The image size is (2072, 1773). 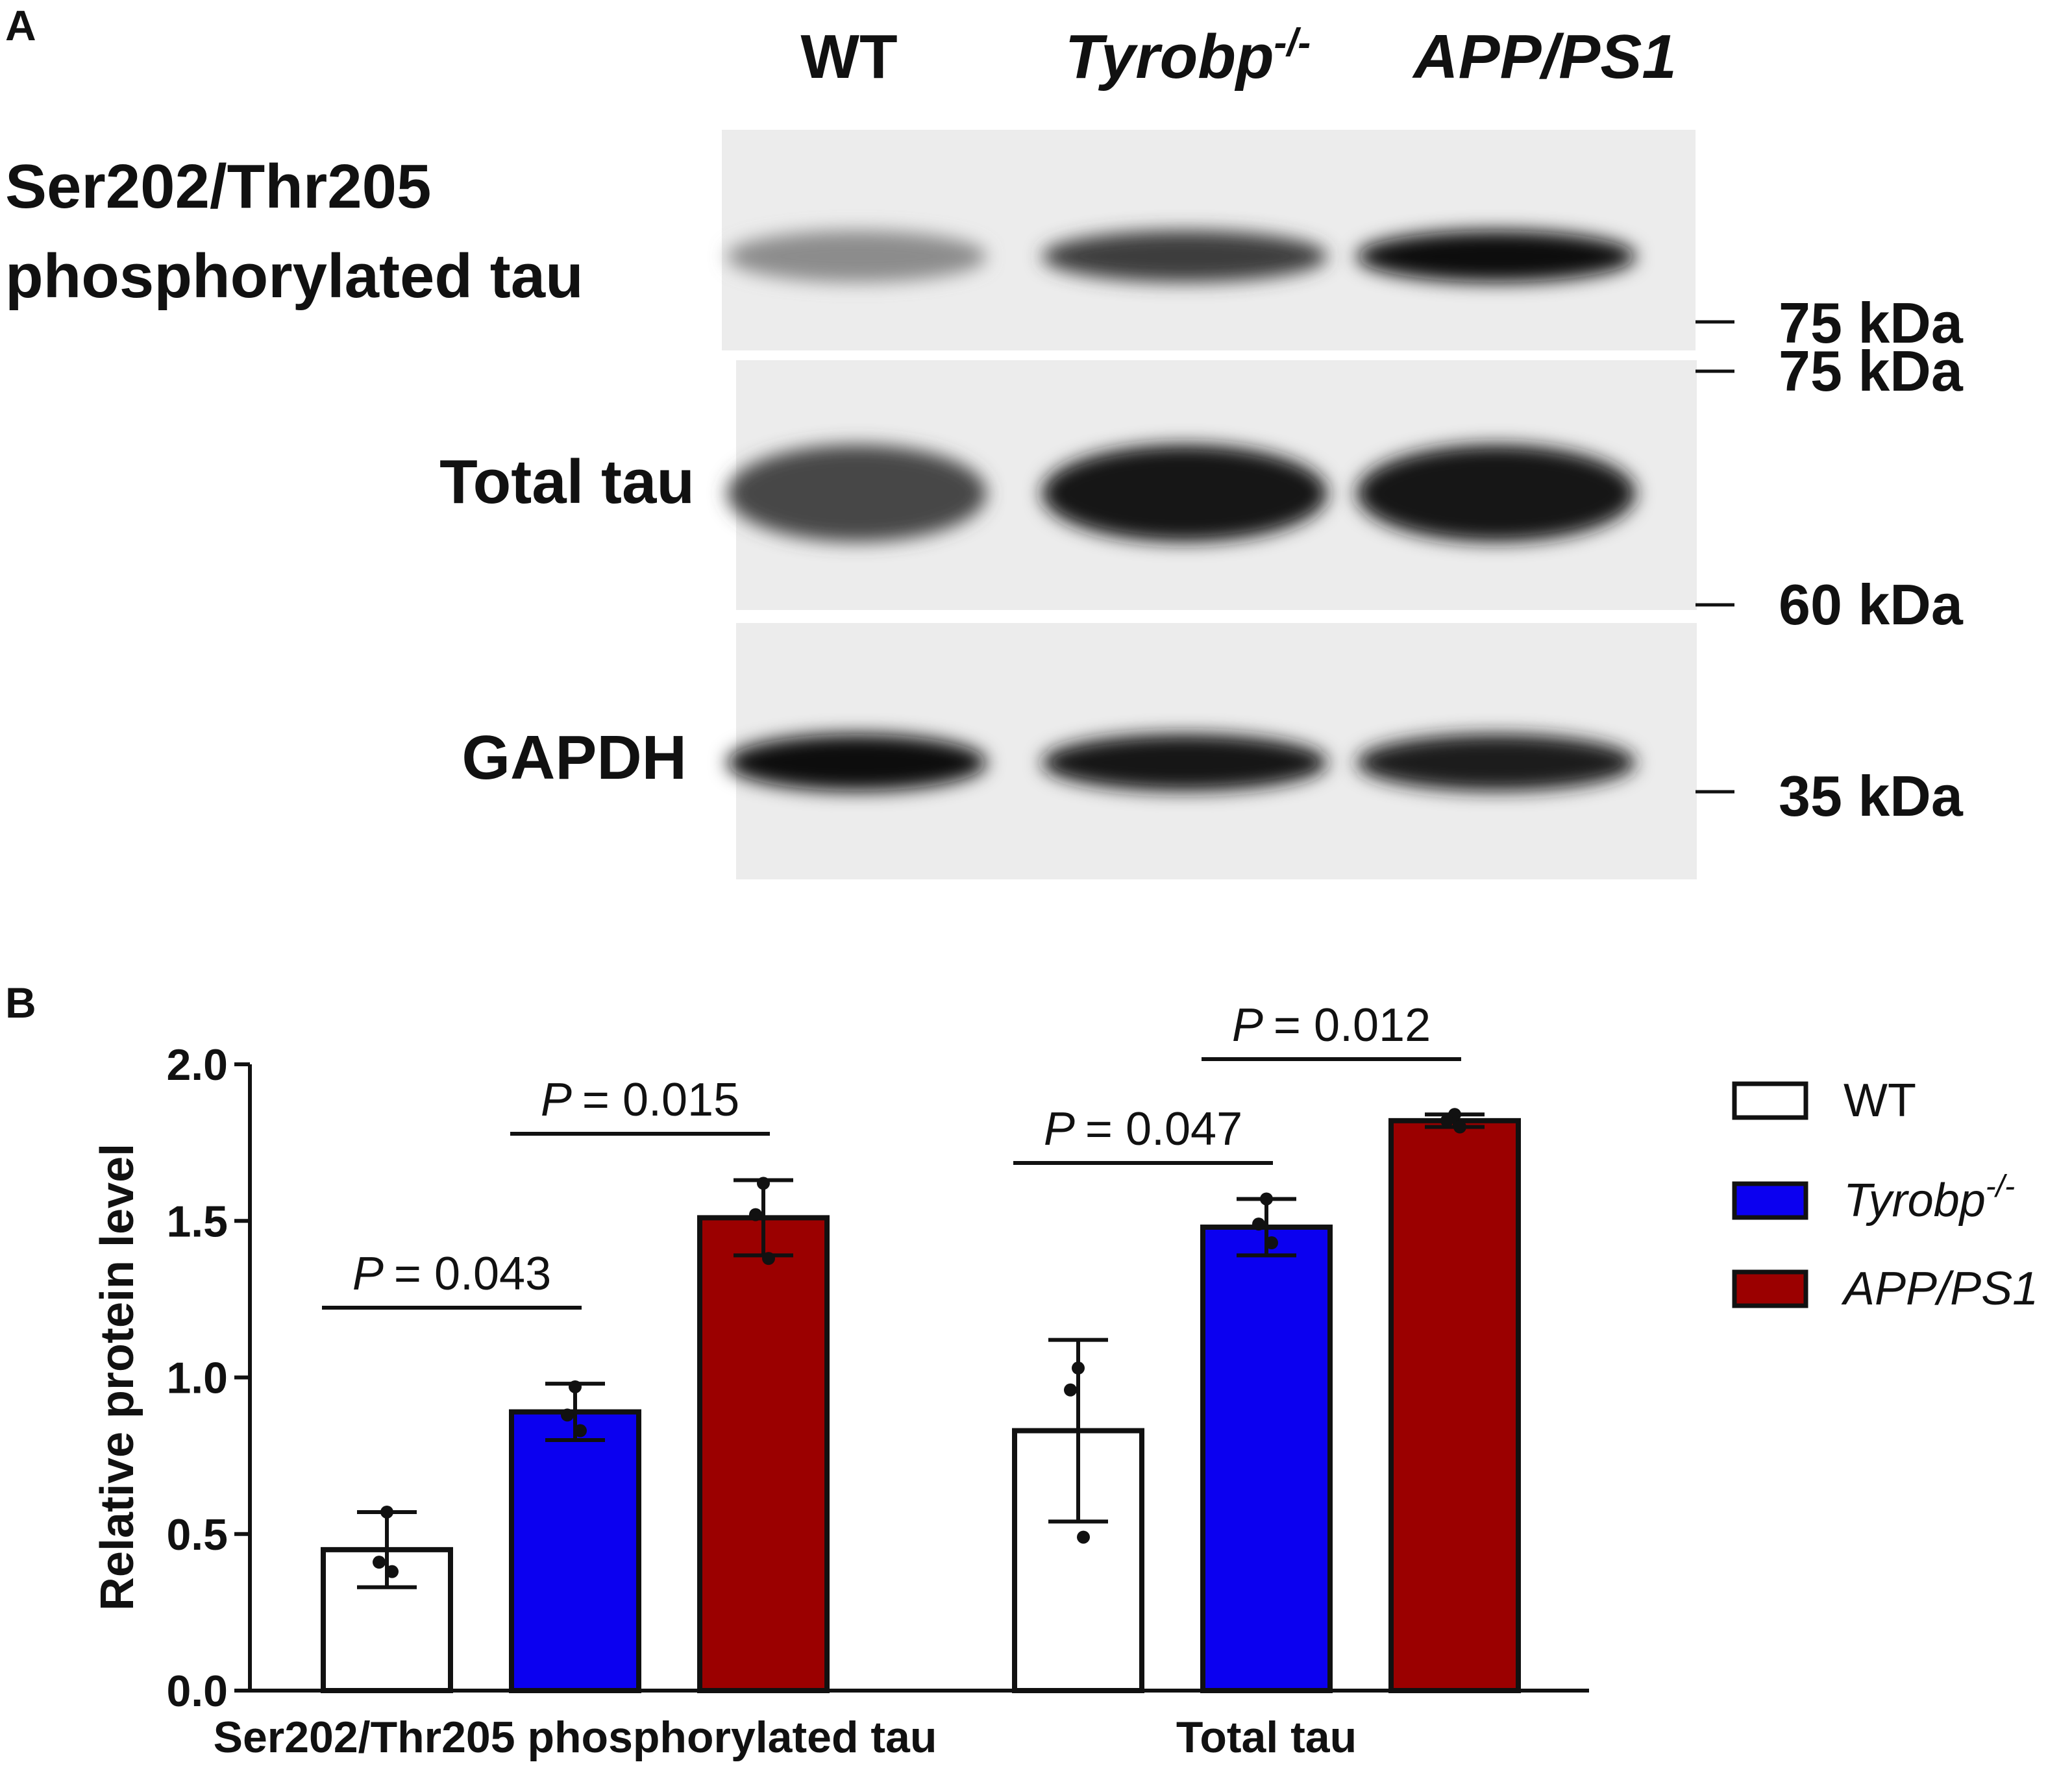 What do you see at coordinates (197, 1065) in the screenshot?
I see `y-tick-label: 2.0` at bounding box center [197, 1065].